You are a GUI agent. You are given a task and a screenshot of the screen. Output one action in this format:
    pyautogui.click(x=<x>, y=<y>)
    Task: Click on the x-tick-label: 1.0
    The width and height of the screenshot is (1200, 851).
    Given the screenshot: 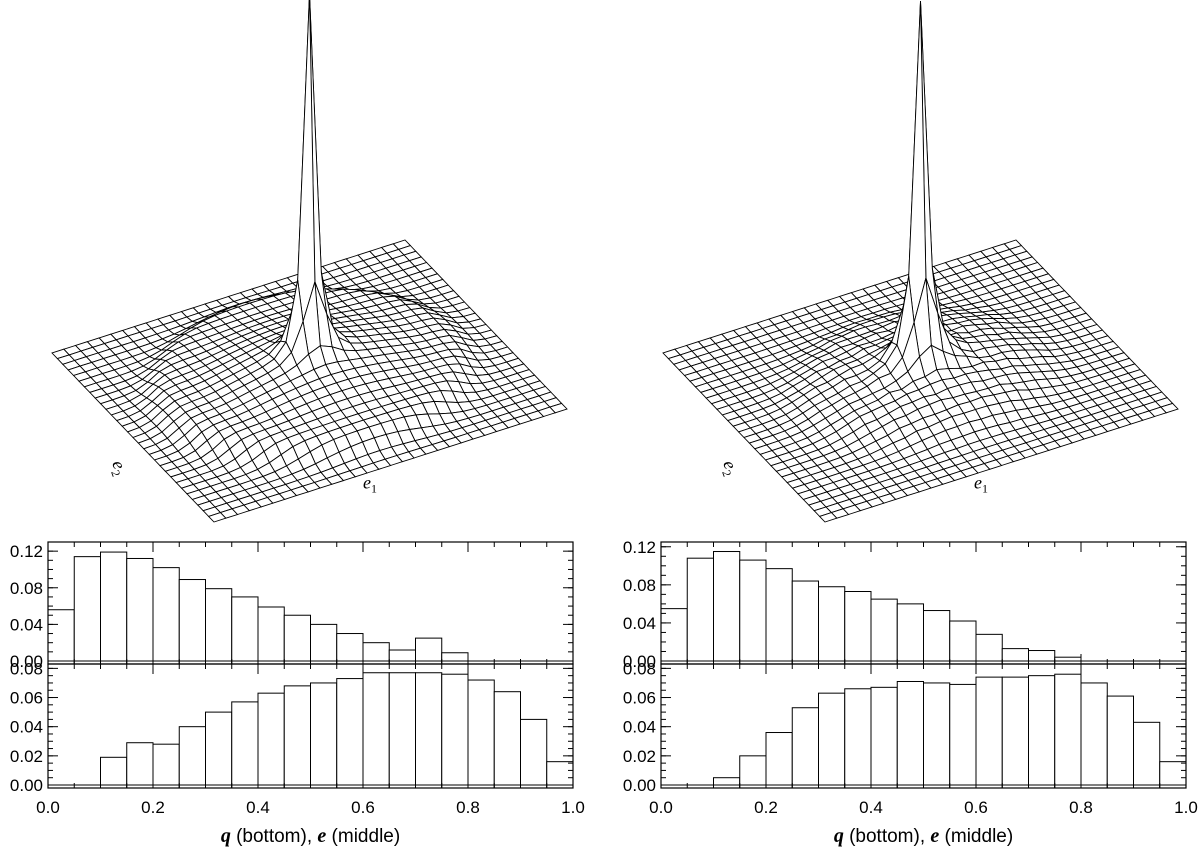 What is the action you would take?
    pyautogui.click(x=1186, y=807)
    